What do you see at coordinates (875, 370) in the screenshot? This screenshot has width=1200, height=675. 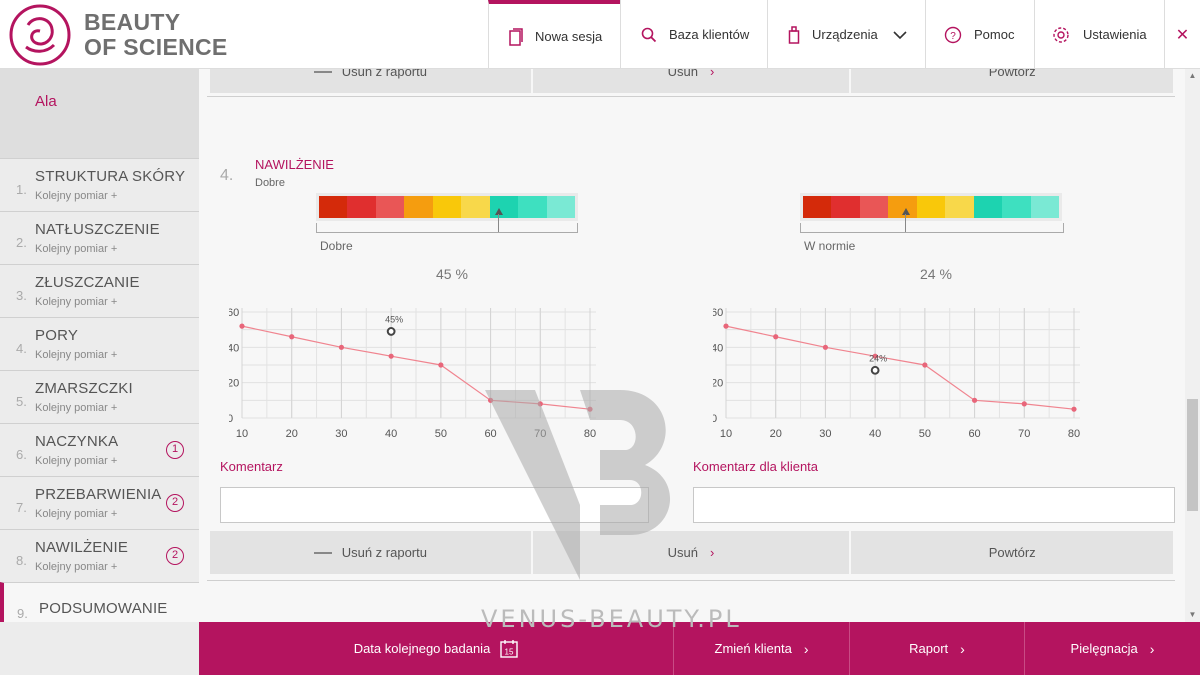 I see `measurement-marker` at bounding box center [875, 370].